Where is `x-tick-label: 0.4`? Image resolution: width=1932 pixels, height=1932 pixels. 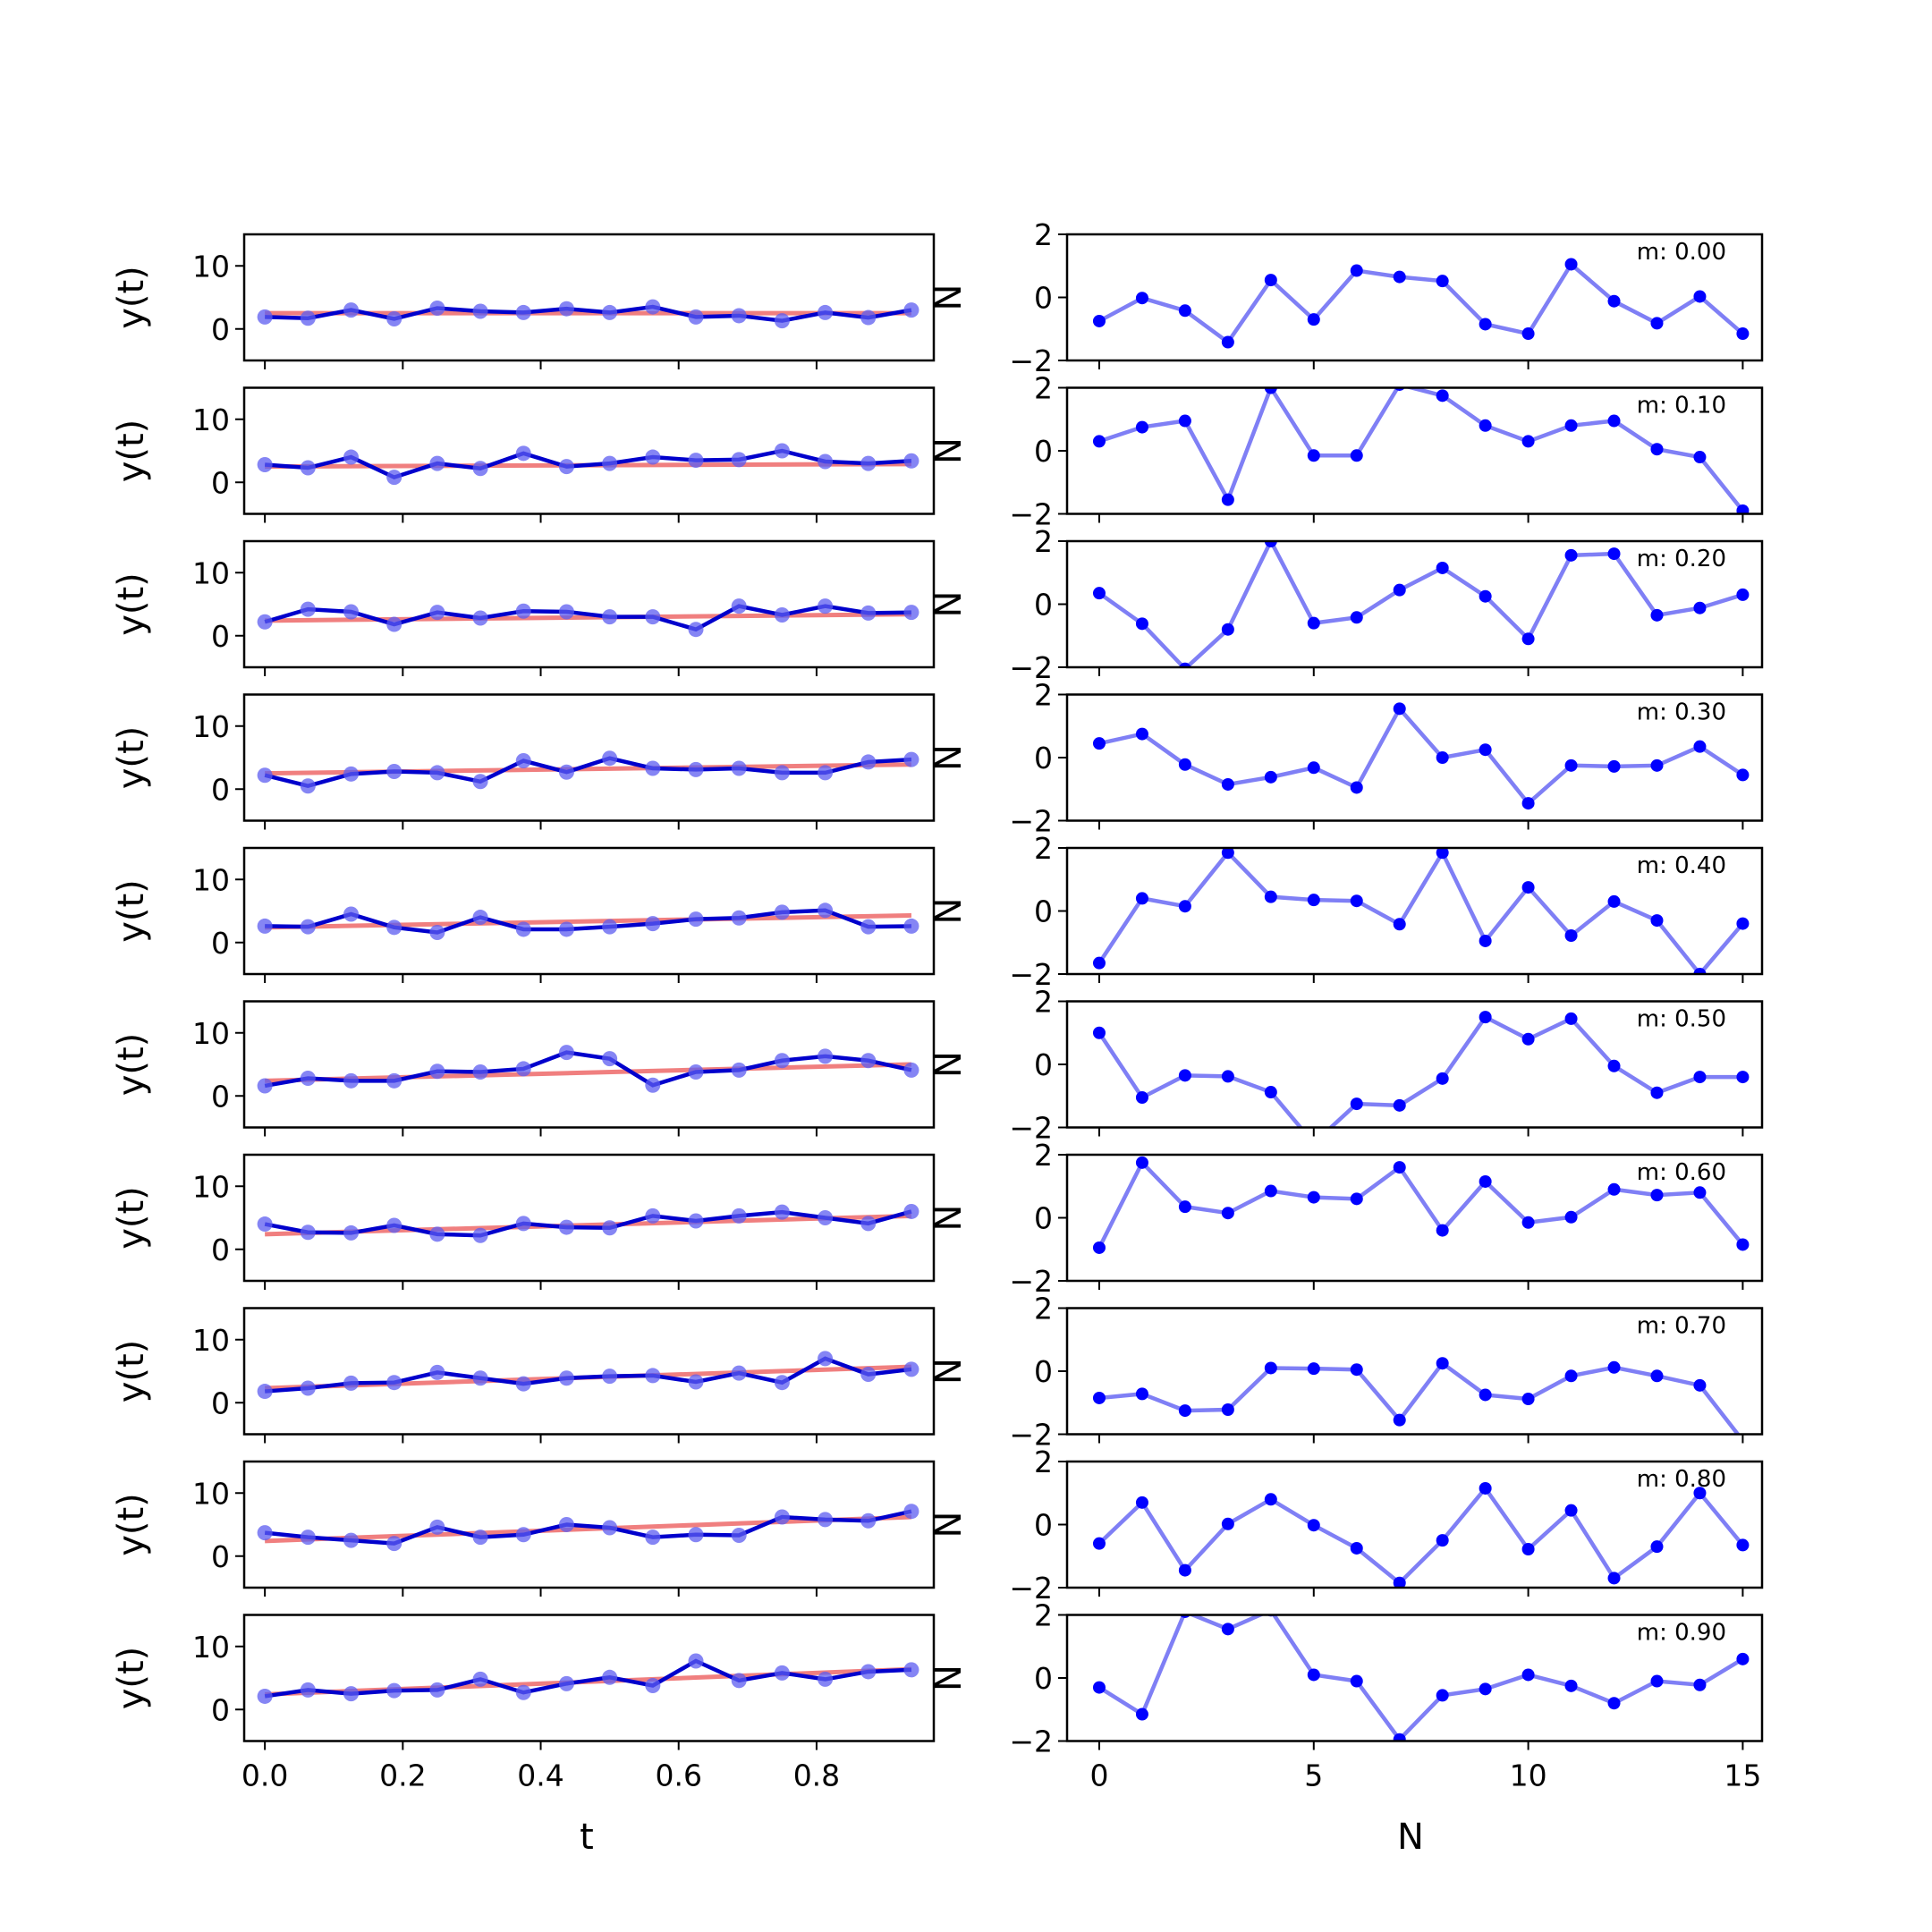 x-tick-label: 0.4 is located at coordinates (540, 1775).